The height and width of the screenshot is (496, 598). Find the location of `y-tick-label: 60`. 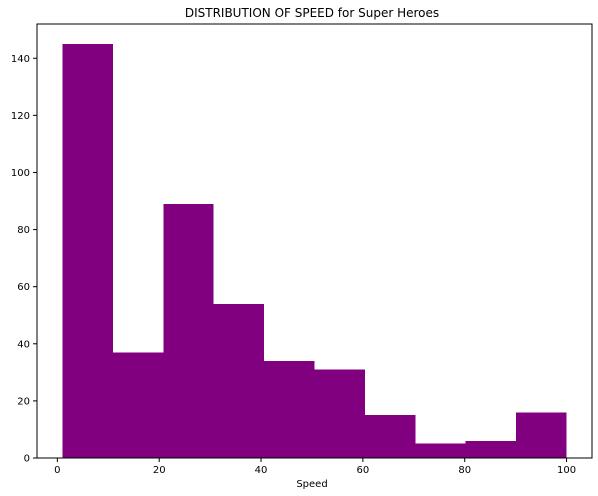

y-tick-label: 60 is located at coordinates (23, 287).